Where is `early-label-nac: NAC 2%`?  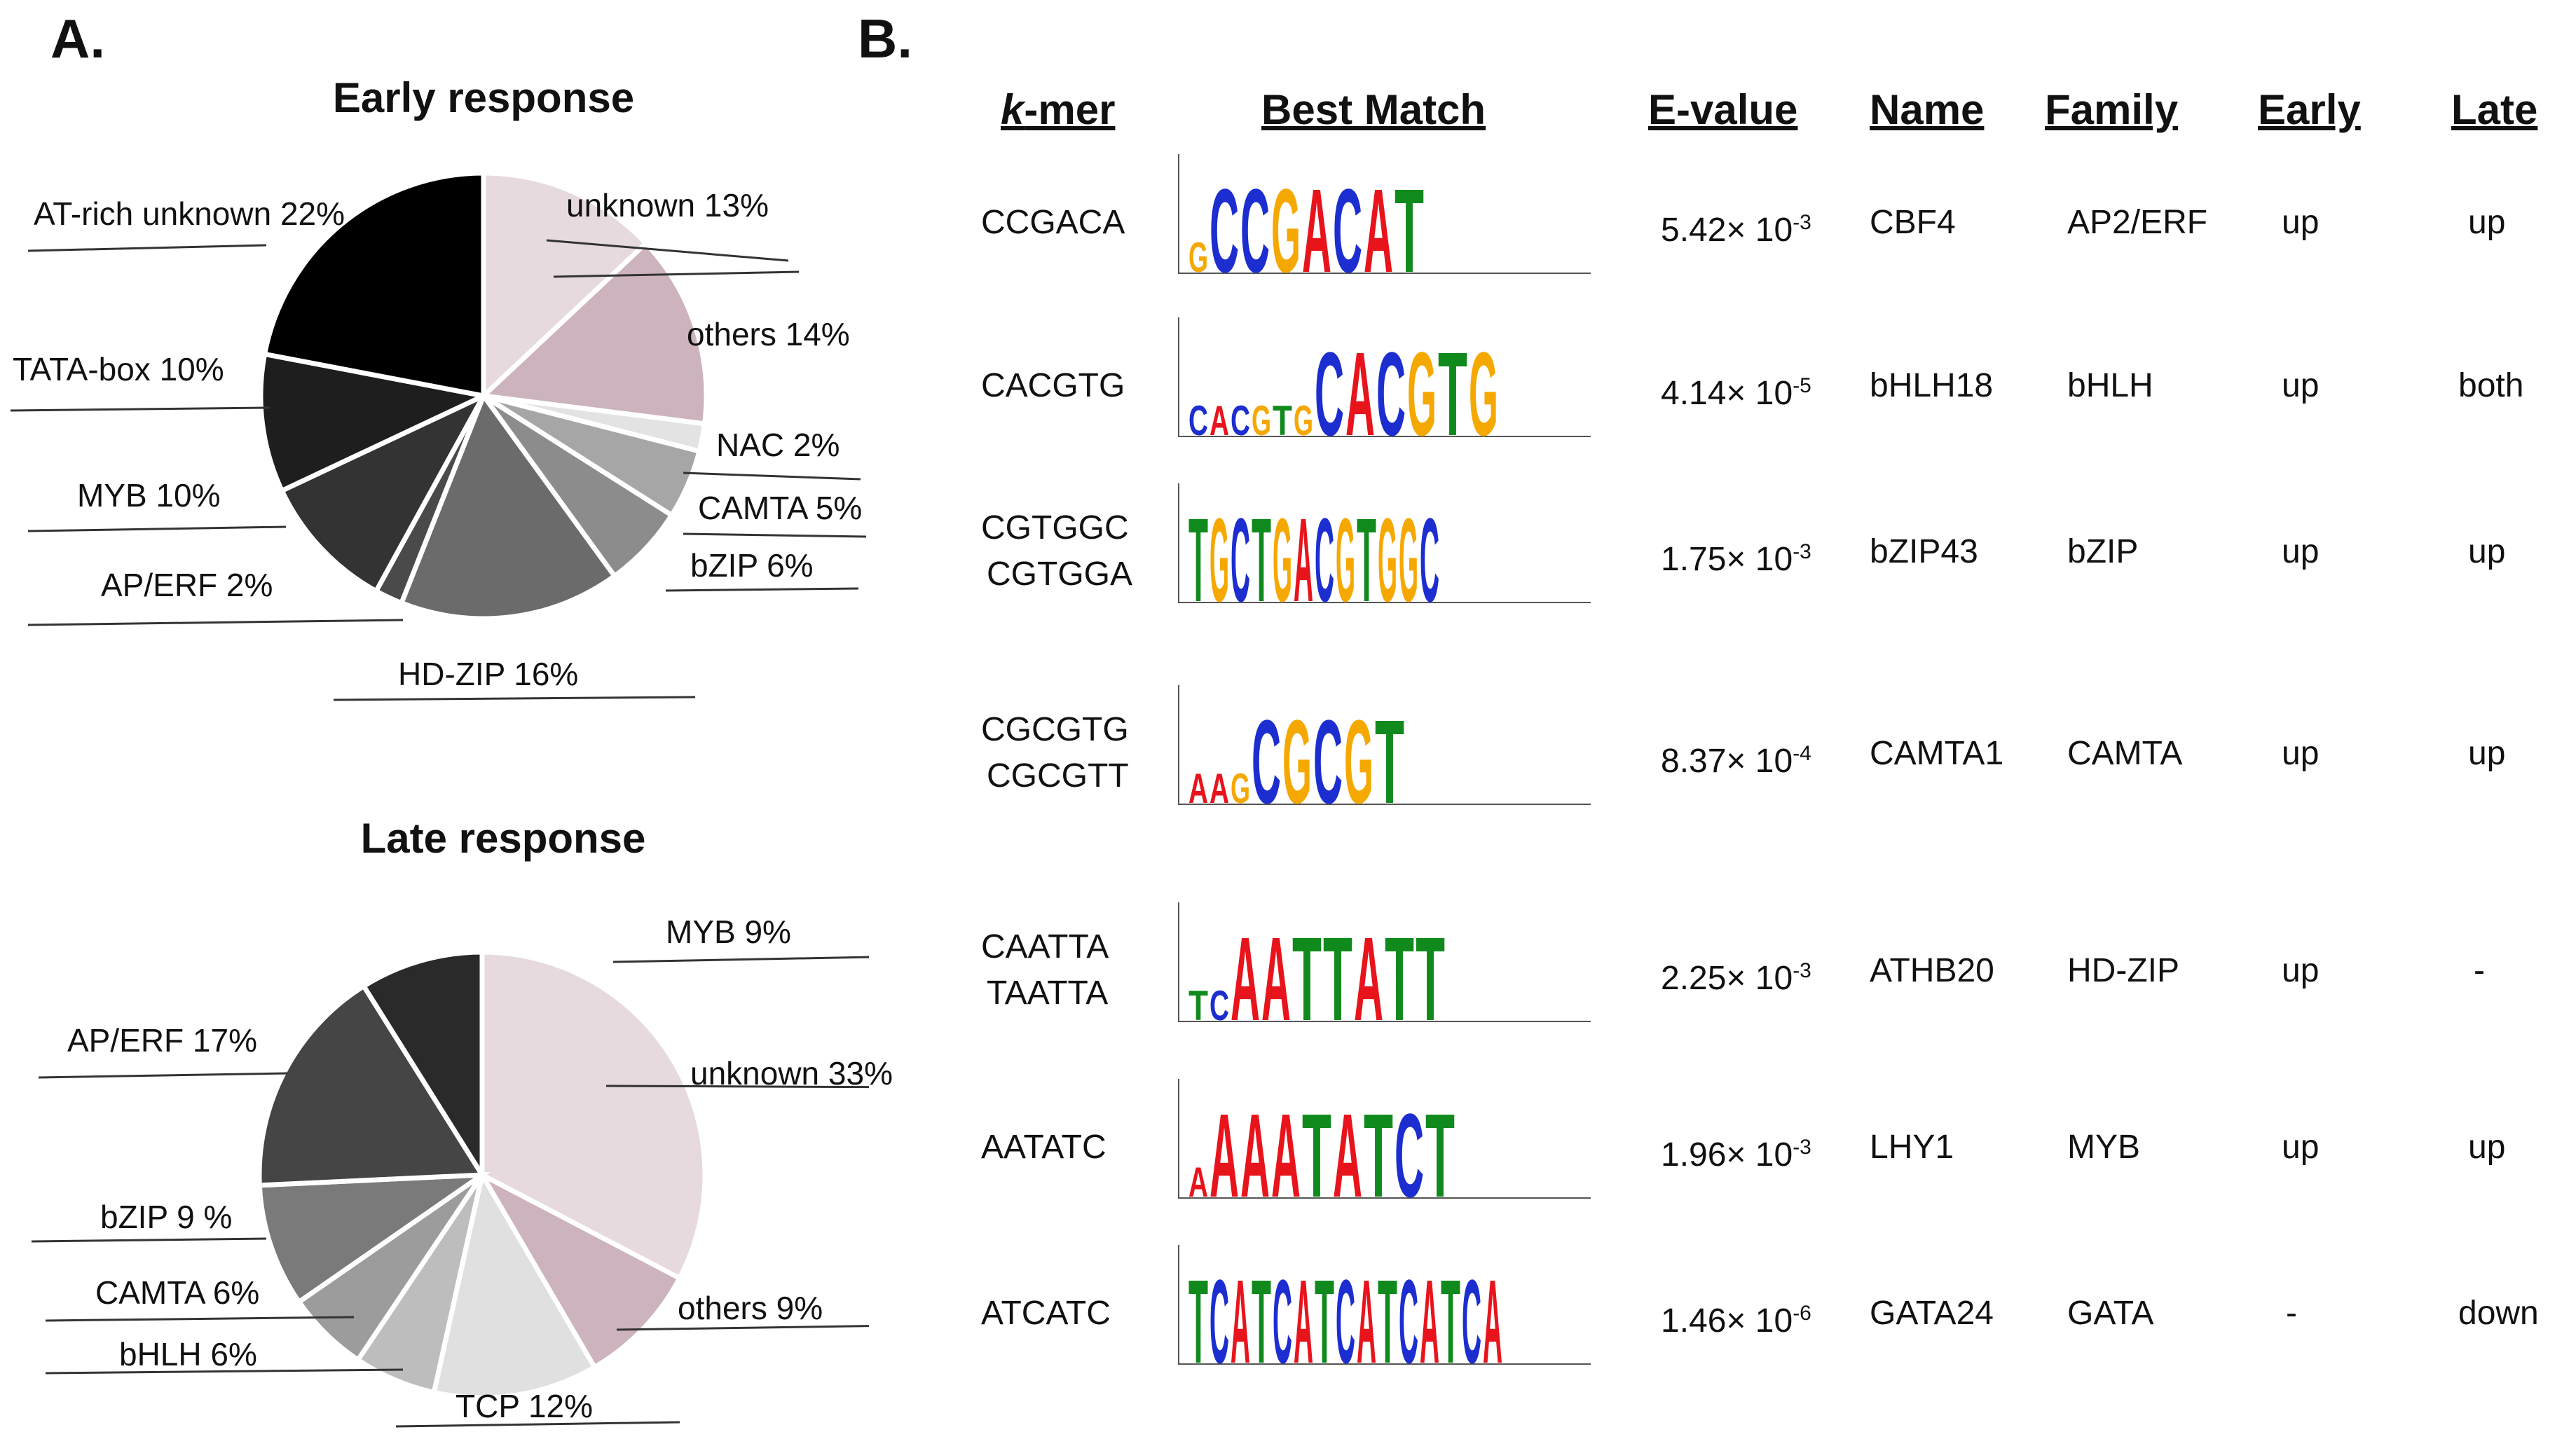
early-label-nac: NAC 2% is located at coordinates (778, 445).